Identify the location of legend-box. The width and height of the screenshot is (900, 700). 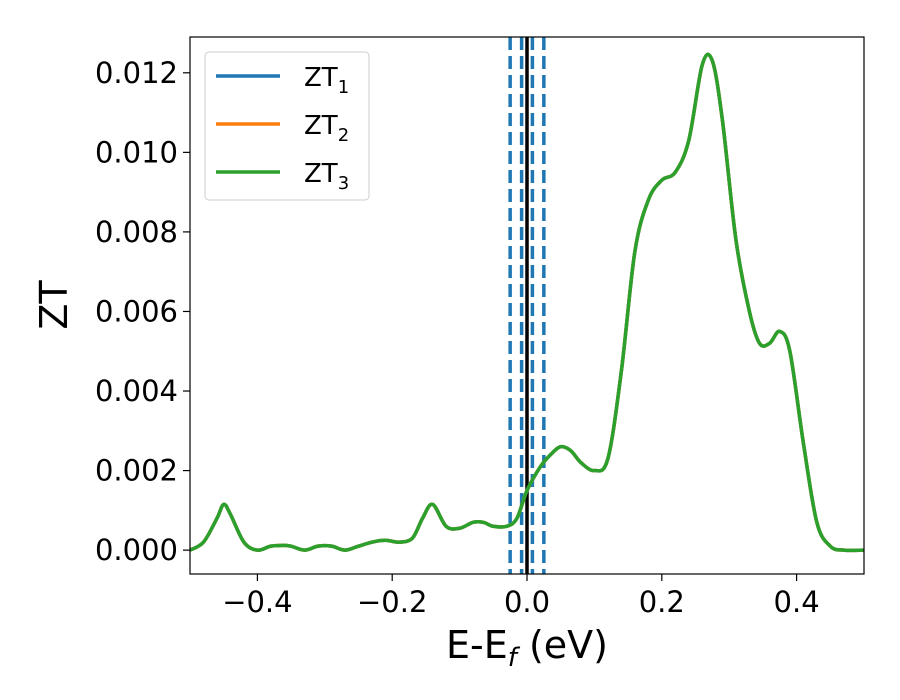
(287, 126).